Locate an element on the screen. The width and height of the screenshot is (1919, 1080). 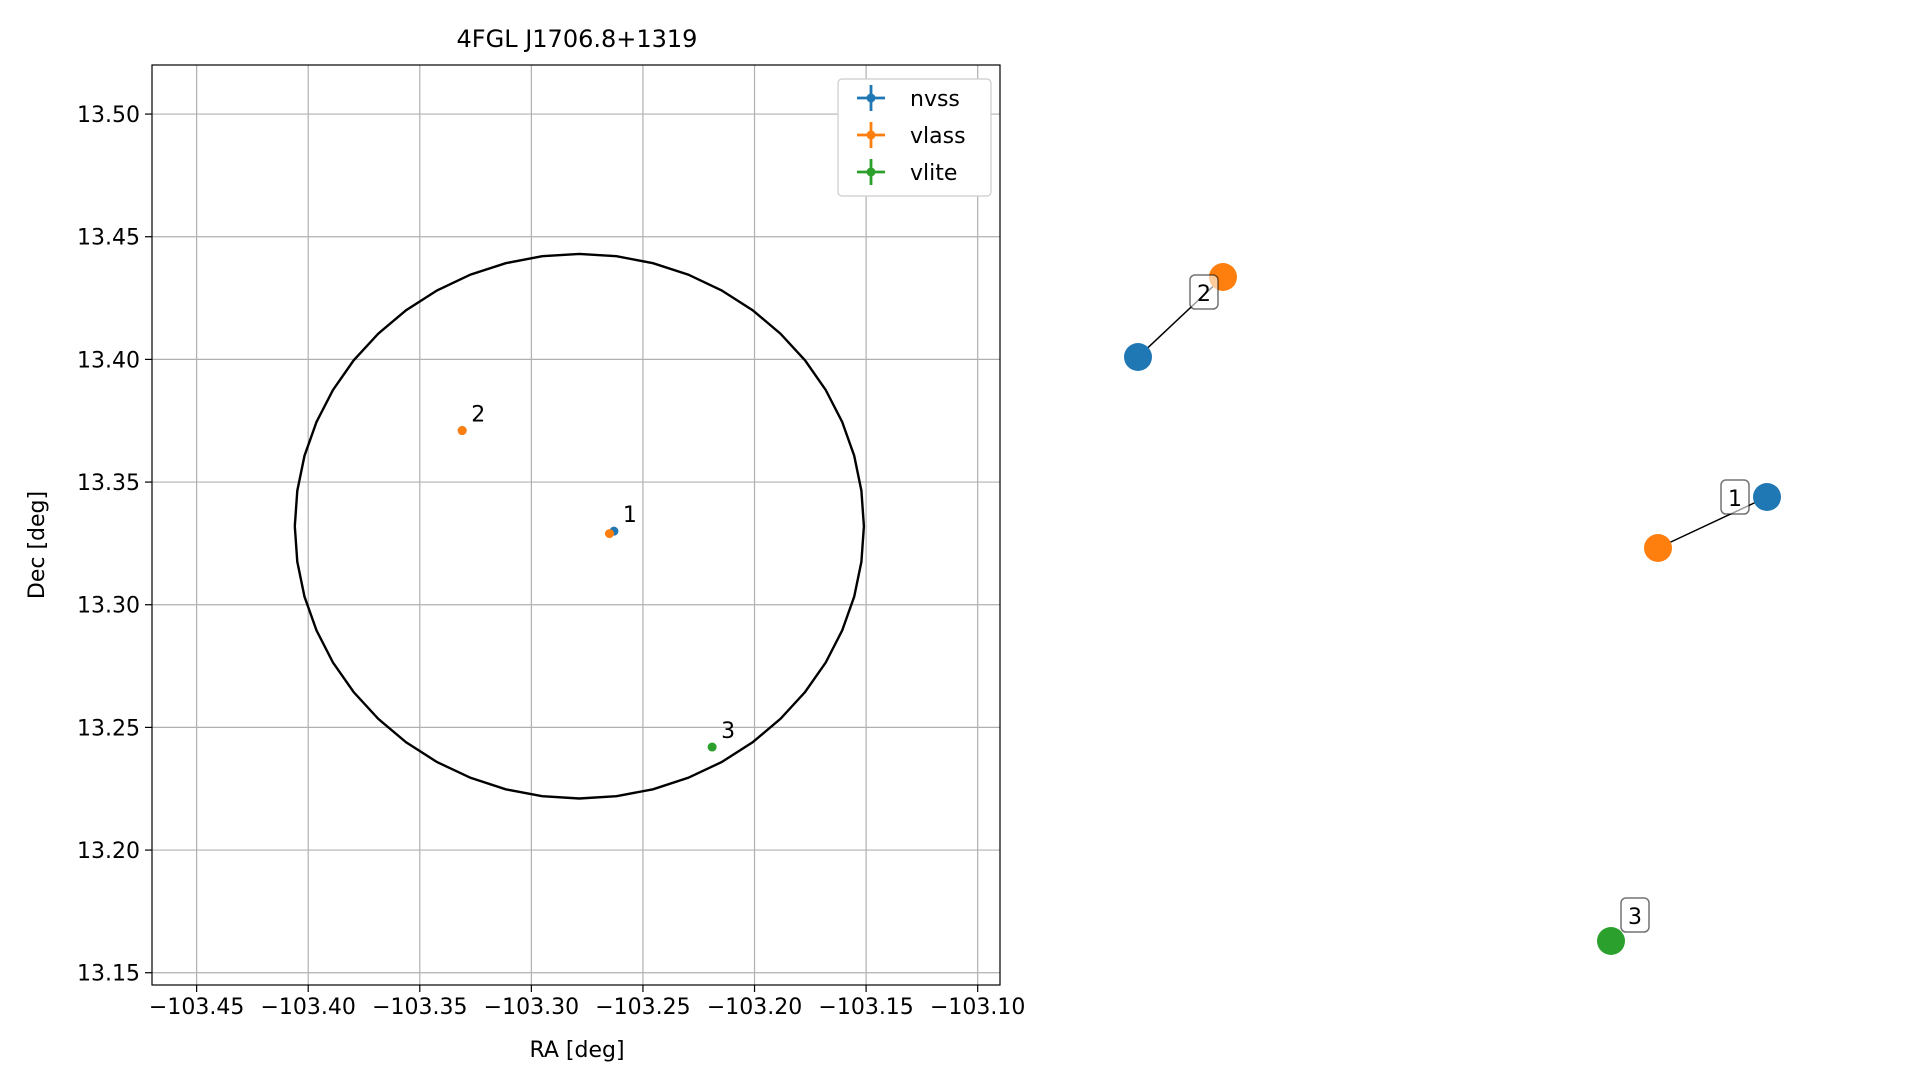
legend-items: nvss vlass vlite is located at coordinates (911, 135).